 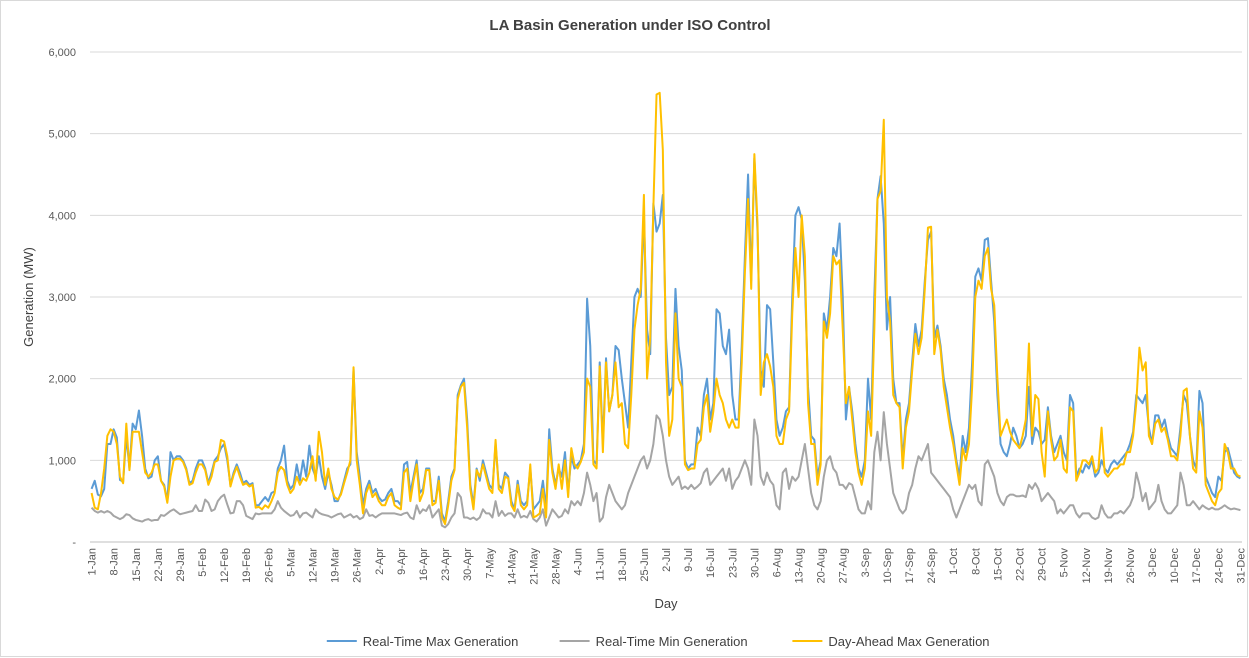 I want to click on legend-label: Real-Time Min Generation, so click(x=672, y=641).